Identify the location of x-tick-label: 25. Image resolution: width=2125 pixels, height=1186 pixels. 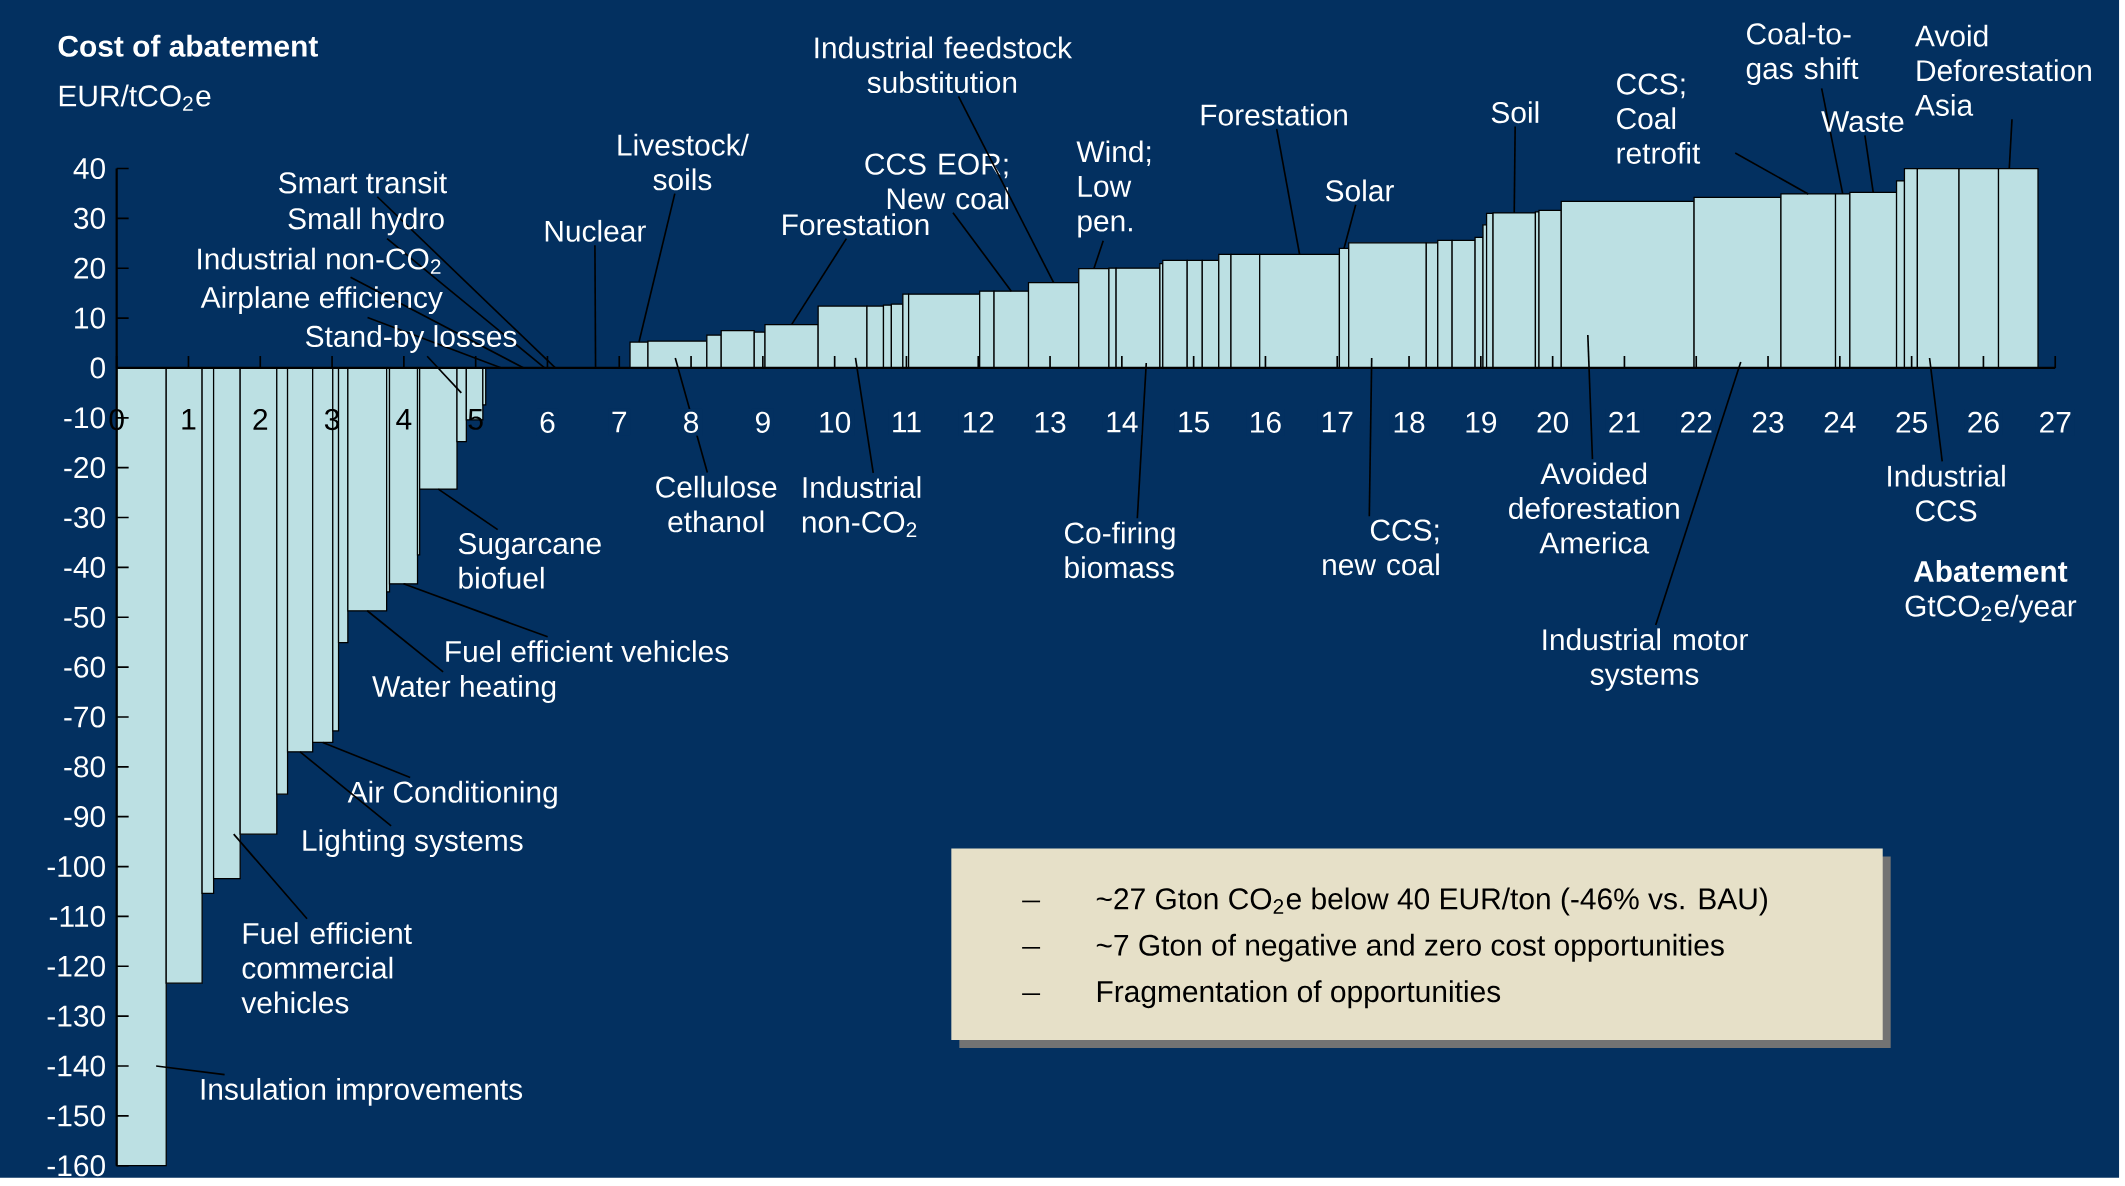
(1912, 422).